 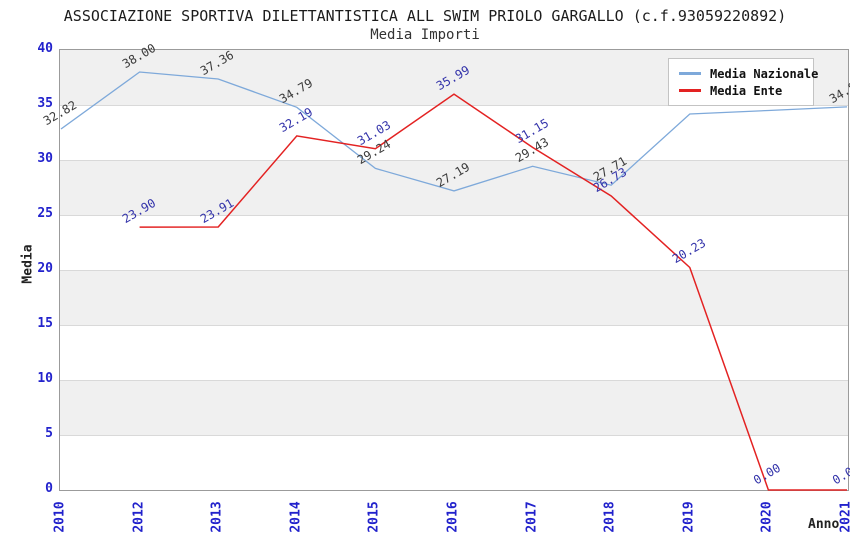 I want to click on x-tick-label: 2010, so click(x=60, y=517).